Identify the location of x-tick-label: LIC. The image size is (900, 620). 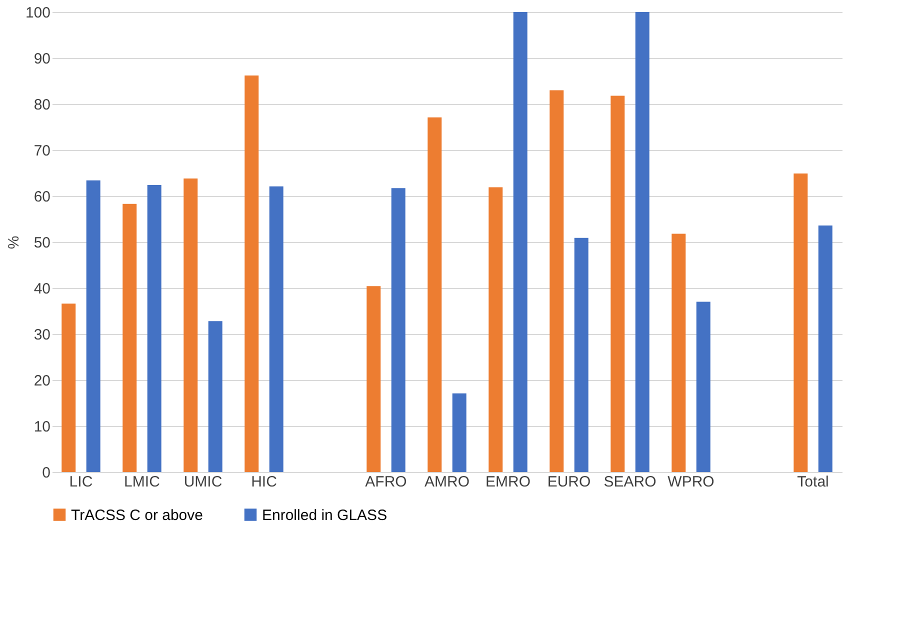
(81, 482).